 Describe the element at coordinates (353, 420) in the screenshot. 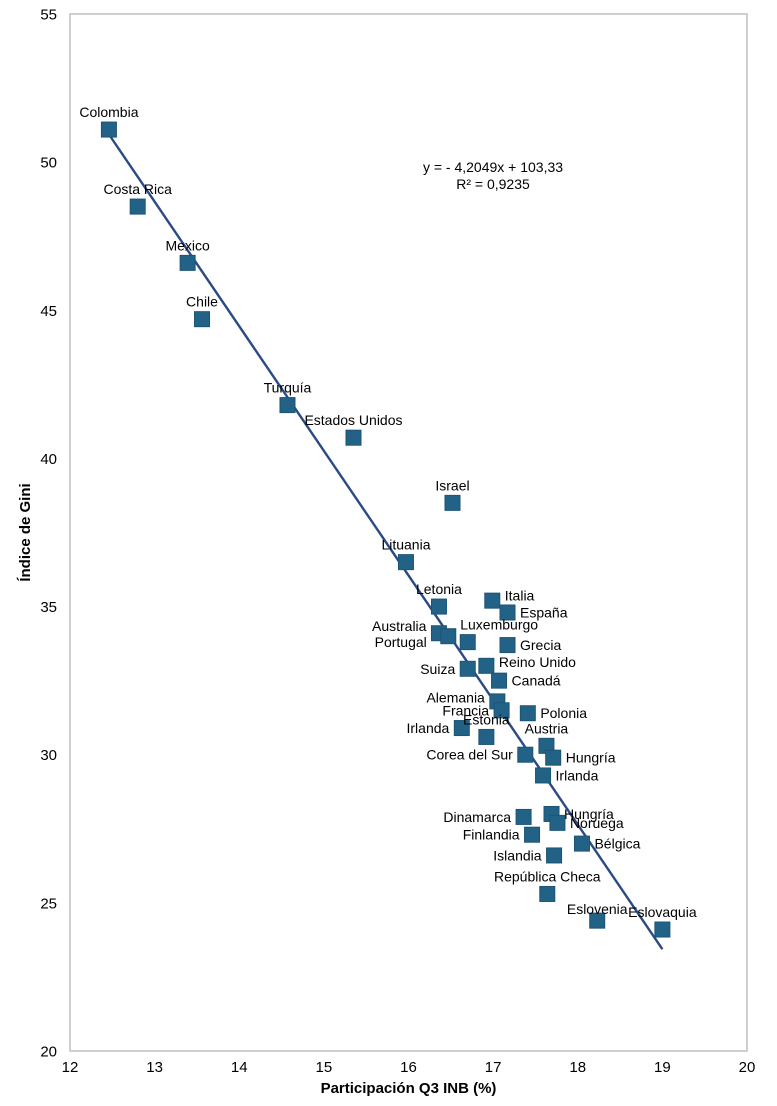

I see `point-label-estados-unidos: Estados Unidos` at that location.